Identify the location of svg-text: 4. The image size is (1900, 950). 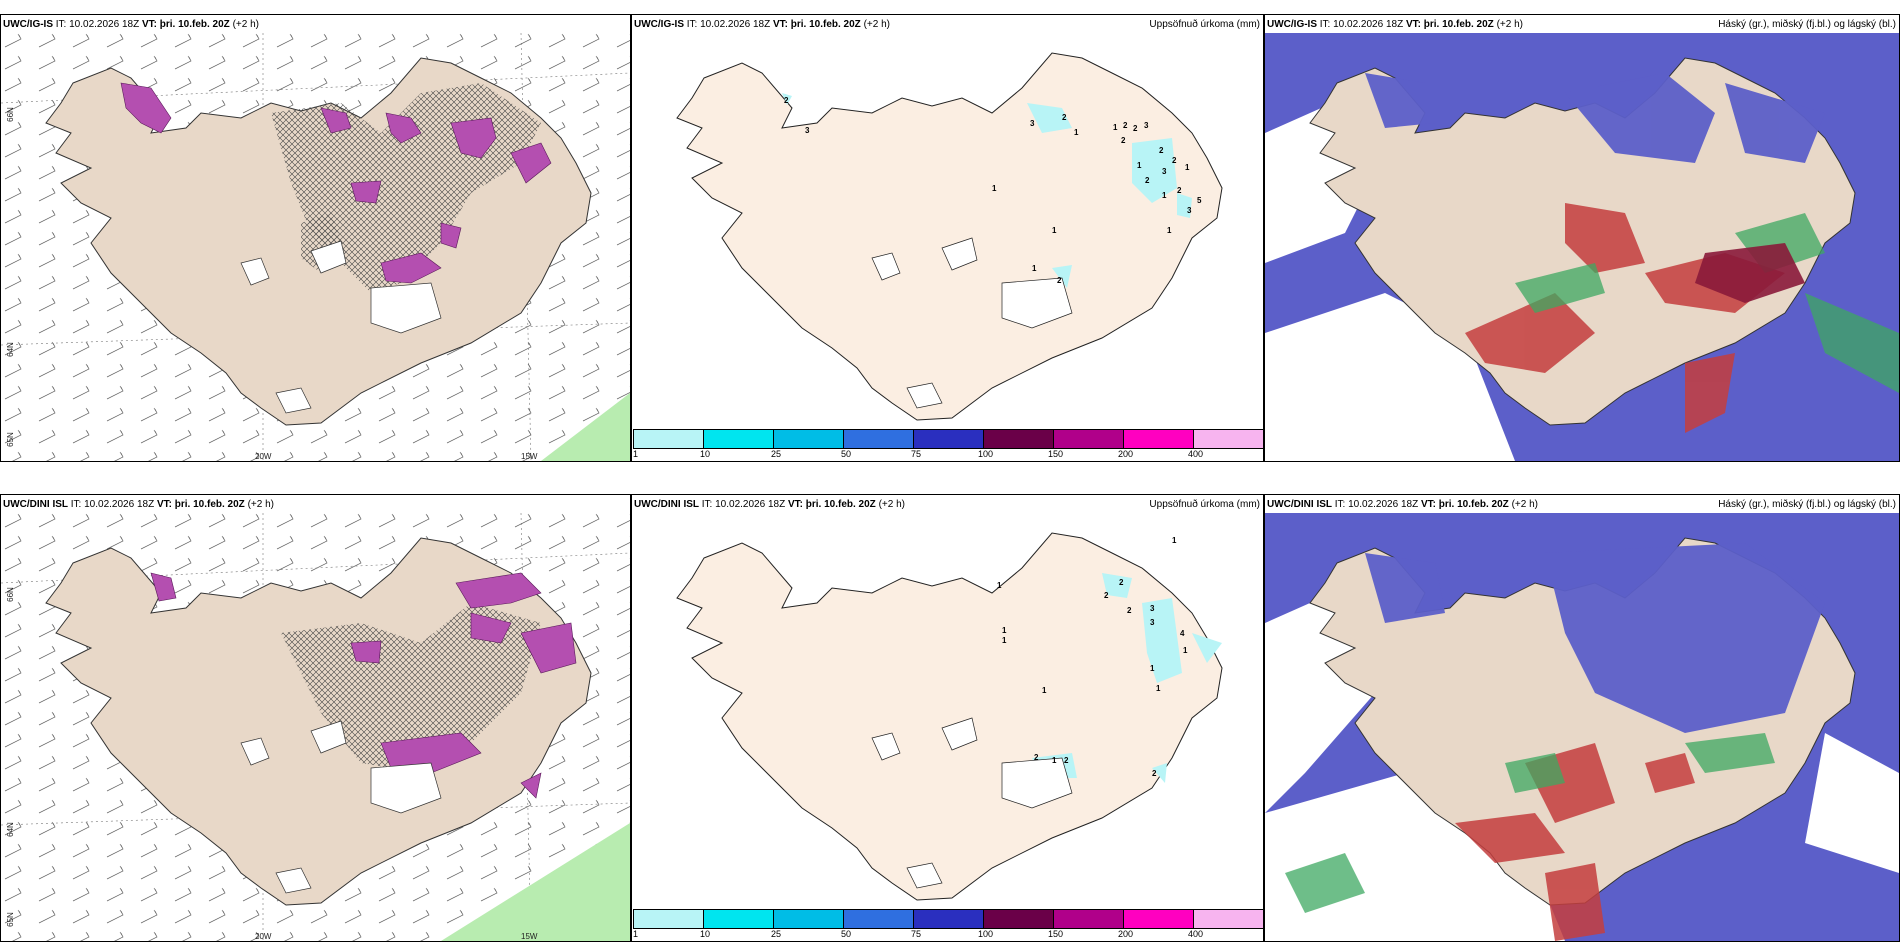
(1182, 633).